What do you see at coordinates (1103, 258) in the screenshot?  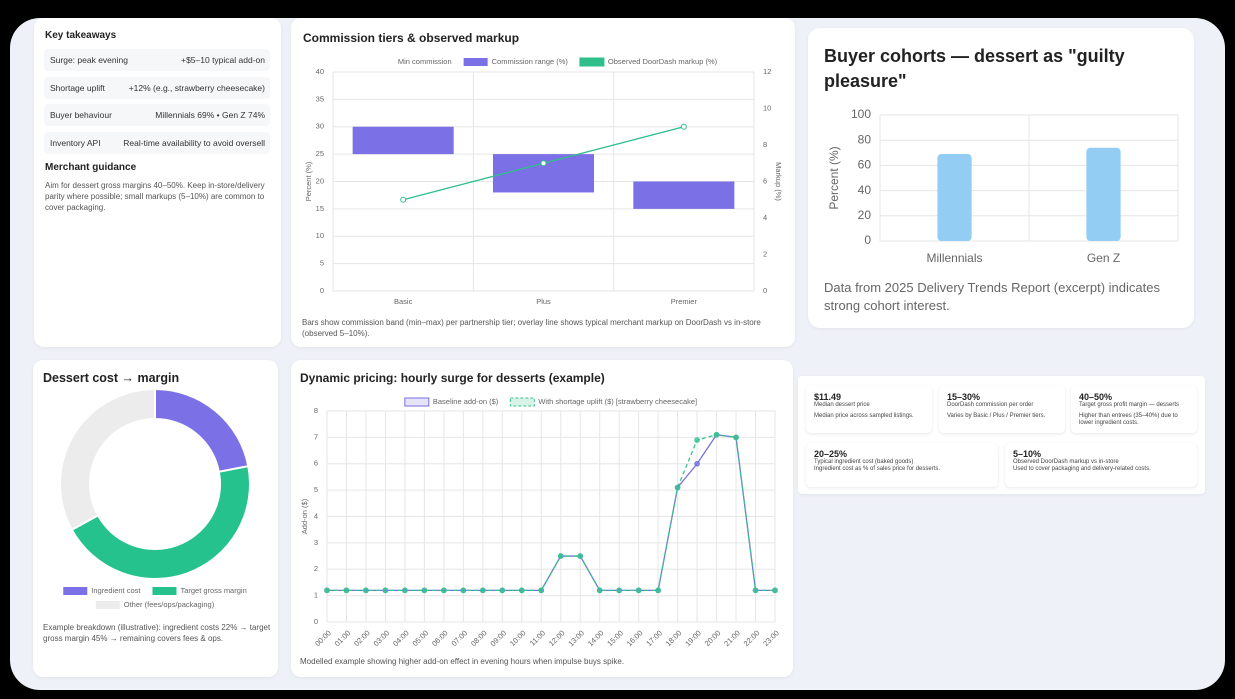 I see `x-tick-label: Gen Z` at bounding box center [1103, 258].